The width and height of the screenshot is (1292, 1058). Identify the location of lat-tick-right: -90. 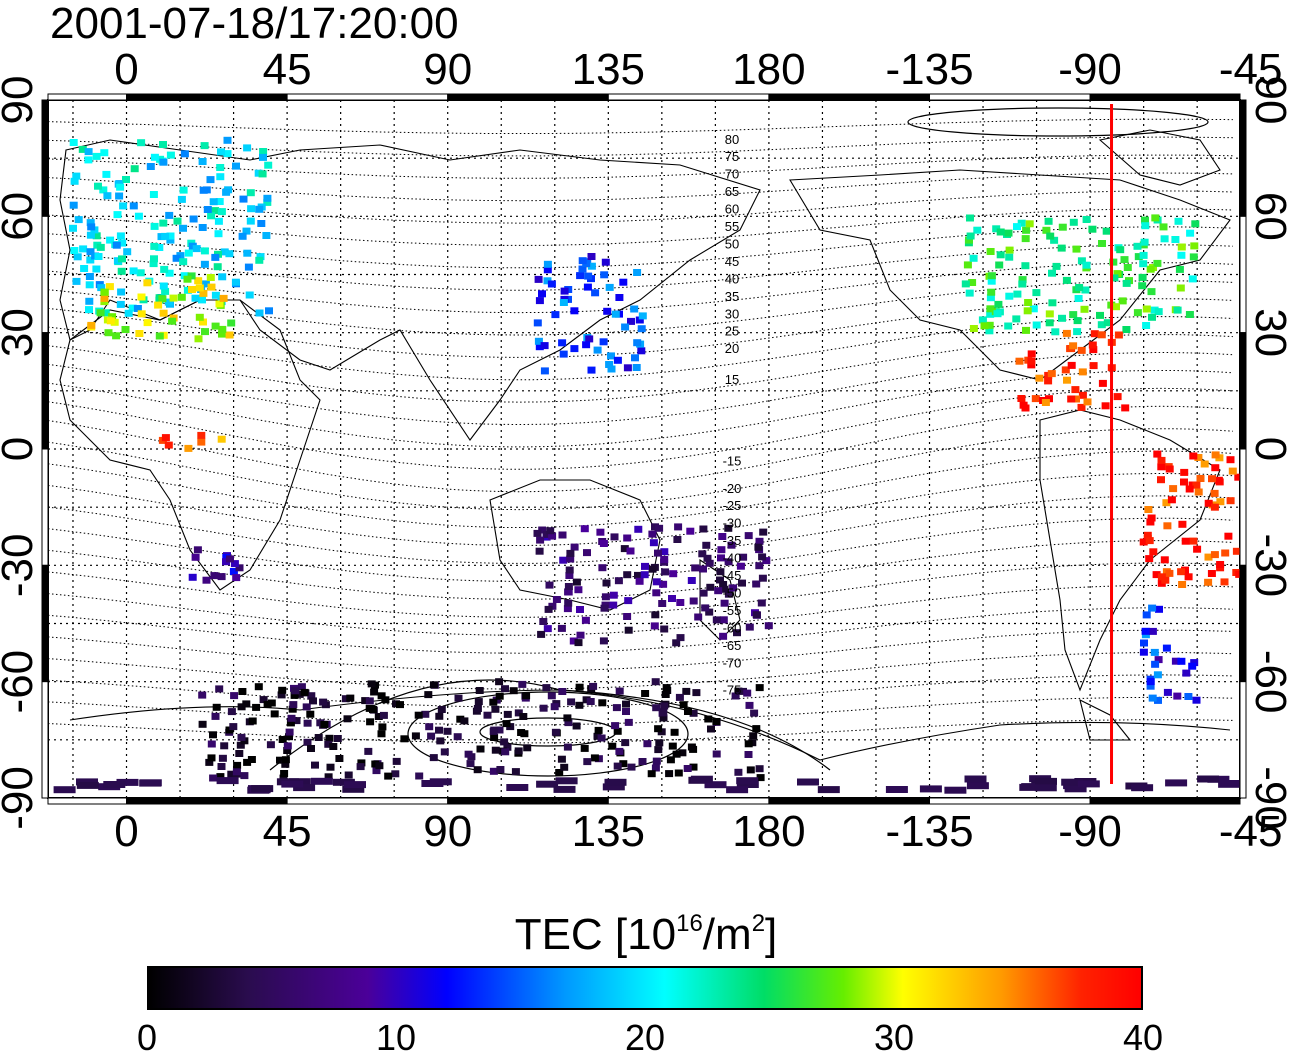
(1269, 798).